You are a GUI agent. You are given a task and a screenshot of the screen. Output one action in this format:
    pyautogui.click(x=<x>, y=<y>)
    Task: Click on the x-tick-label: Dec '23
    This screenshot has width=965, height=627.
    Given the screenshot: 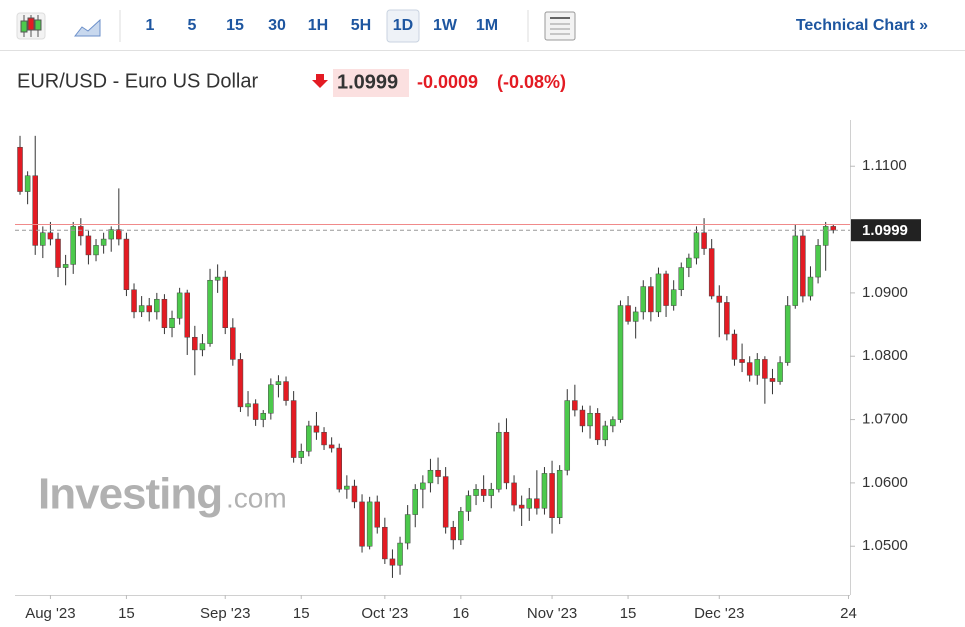 What is the action you would take?
    pyautogui.click(x=719, y=613)
    